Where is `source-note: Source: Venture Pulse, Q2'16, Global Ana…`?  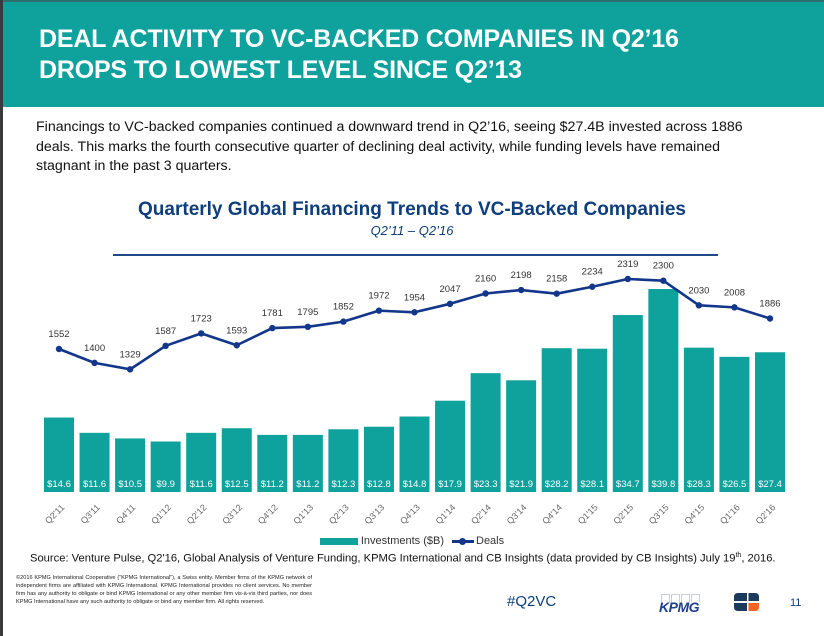
source-note: Source: Venture Pulse, Q2'16, Global Ana… is located at coordinates (403, 558).